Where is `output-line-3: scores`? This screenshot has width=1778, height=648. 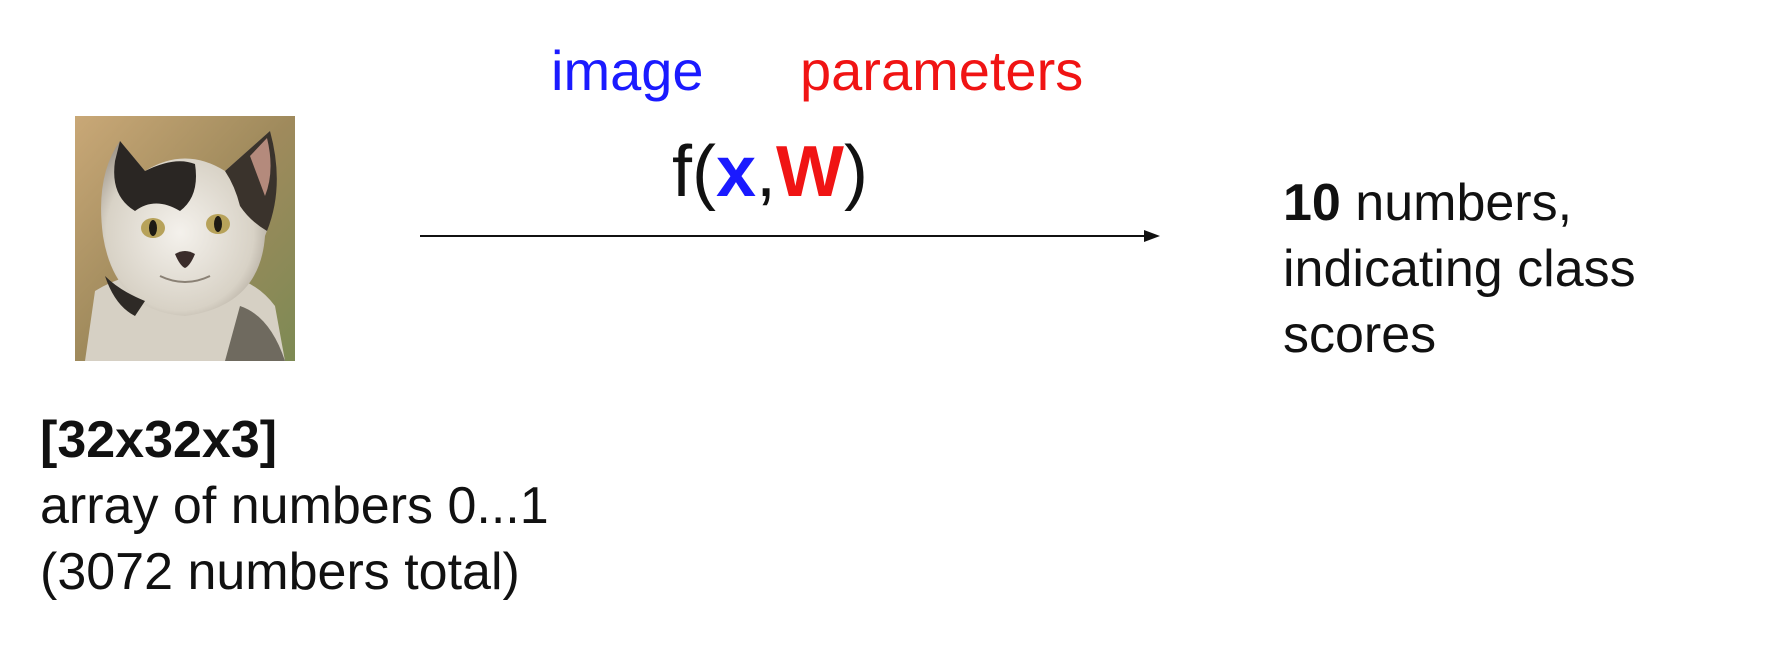 output-line-3: scores is located at coordinates (1360, 335).